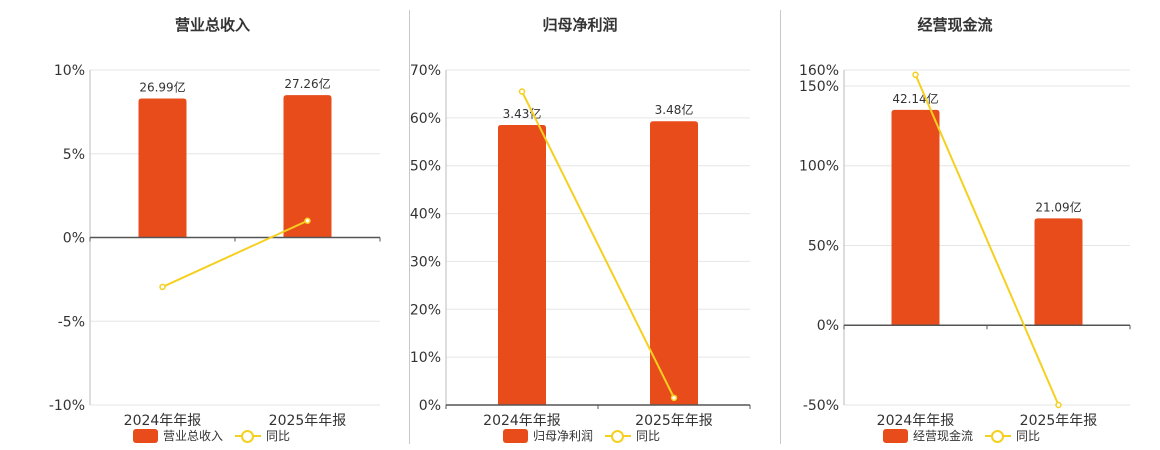 The image size is (1160, 450). What do you see at coordinates (425, 119) in the screenshot?
I see `y-tick-label: 60%` at bounding box center [425, 119].